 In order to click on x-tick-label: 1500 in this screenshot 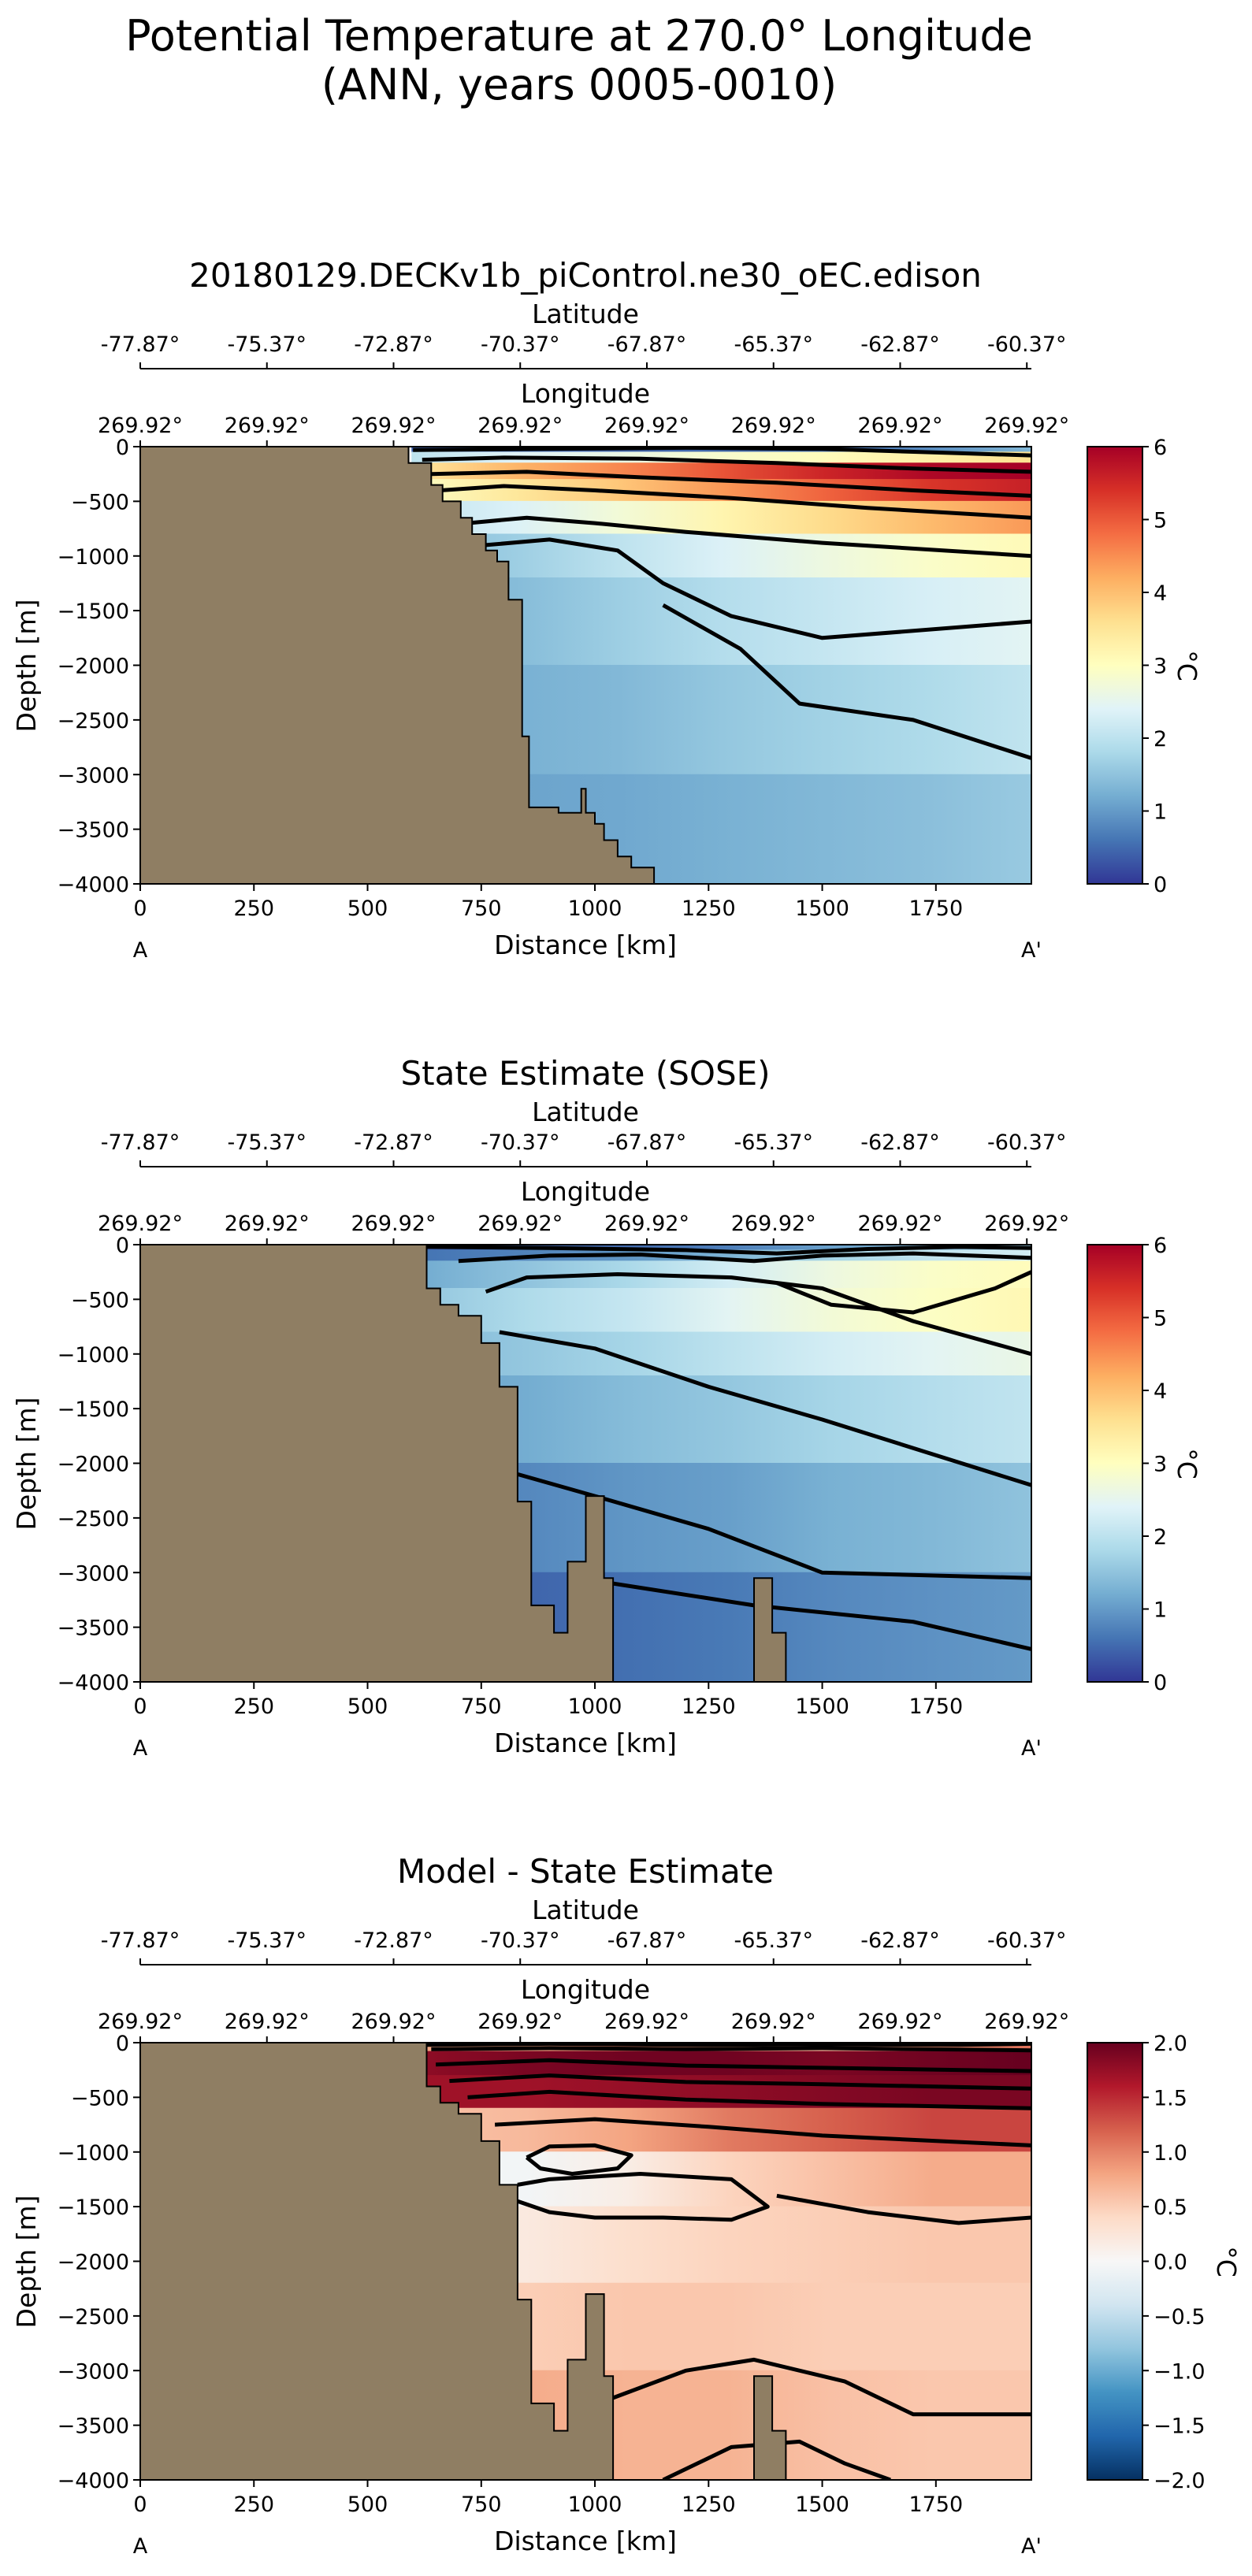, I will do `click(822, 908)`.